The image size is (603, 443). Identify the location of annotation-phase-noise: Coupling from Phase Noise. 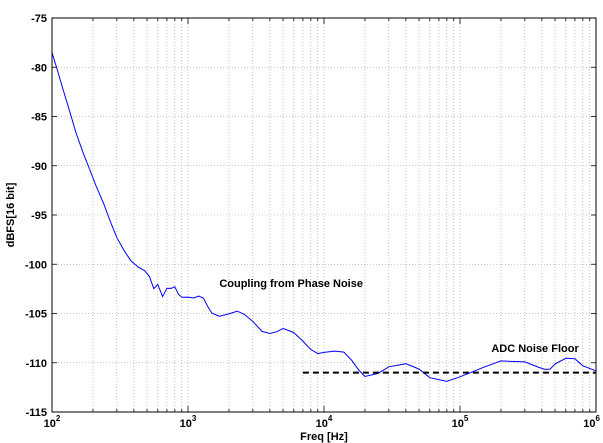
(291, 284).